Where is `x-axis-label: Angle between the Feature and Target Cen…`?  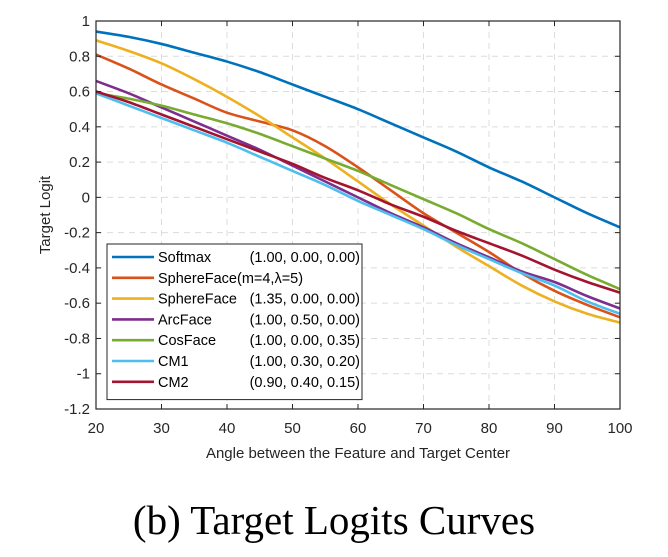
x-axis-label: Angle between the Feature and Target Cen… is located at coordinates (358, 453).